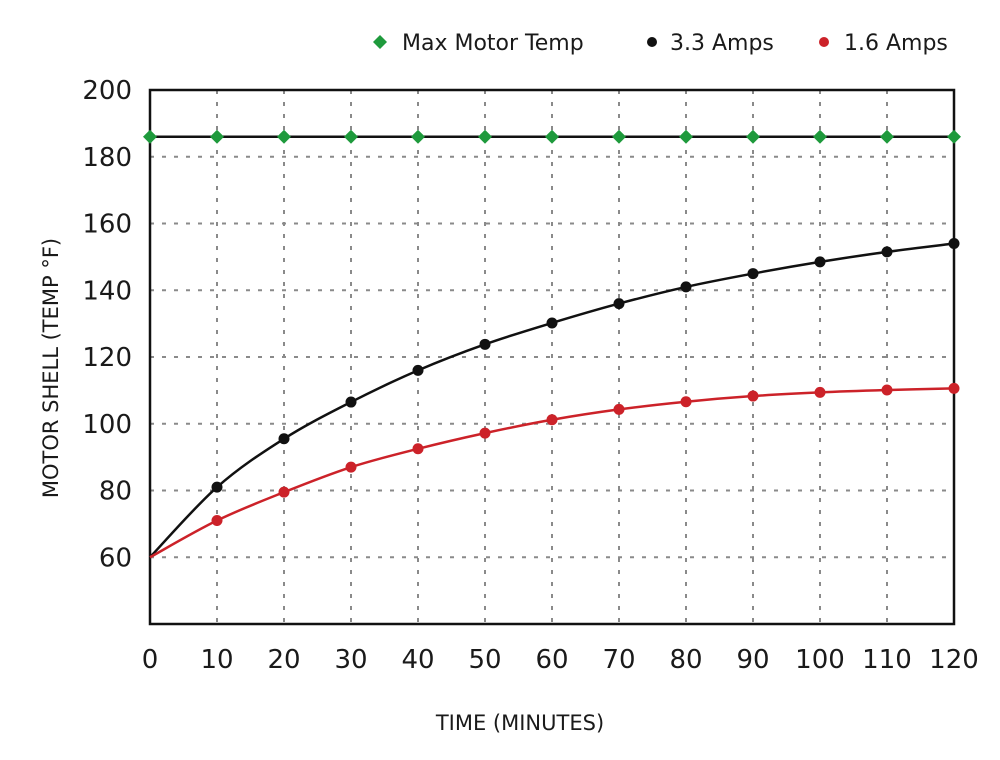 The height and width of the screenshot is (760, 1000). What do you see at coordinates (107, 425) in the screenshot?
I see `y-tick-label: 100` at bounding box center [107, 425].